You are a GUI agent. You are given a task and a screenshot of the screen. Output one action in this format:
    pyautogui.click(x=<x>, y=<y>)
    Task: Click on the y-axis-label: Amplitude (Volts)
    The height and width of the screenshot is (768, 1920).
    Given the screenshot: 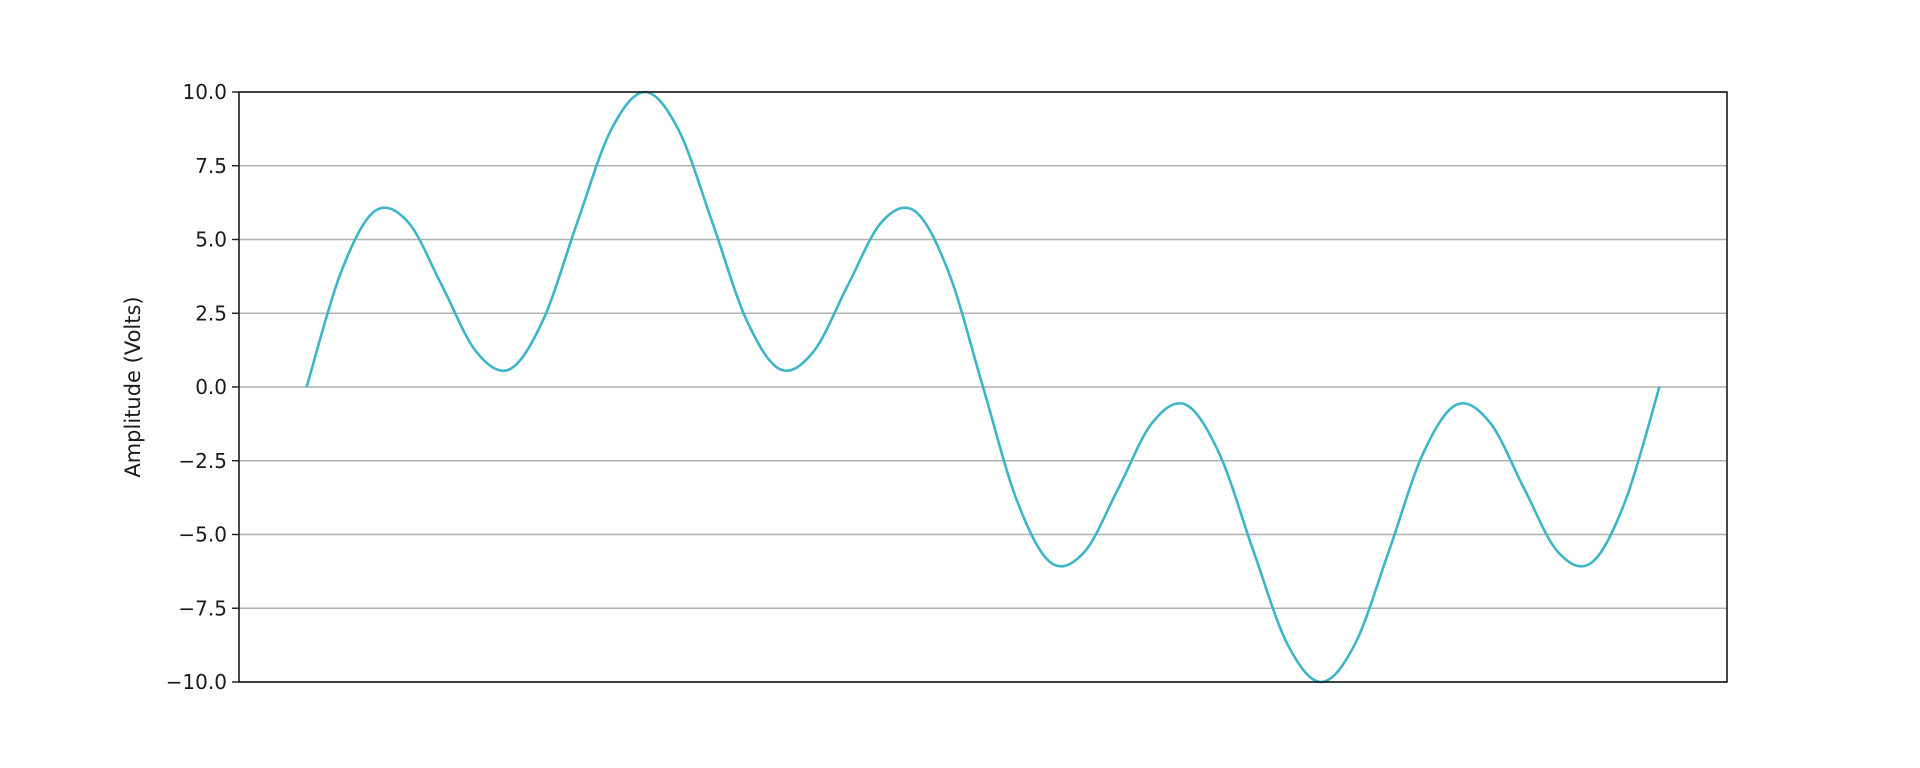 What is the action you would take?
    pyautogui.click(x=133, y=386)
    